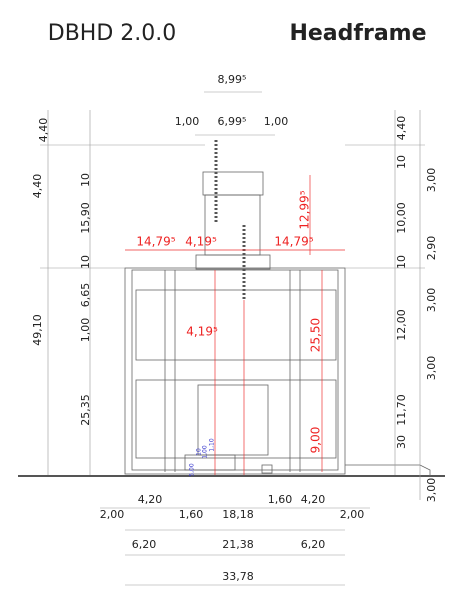  Describe the element at coordinates (199, 452) in the screenshot. I see `blue-dimension-label: 10` at that location.